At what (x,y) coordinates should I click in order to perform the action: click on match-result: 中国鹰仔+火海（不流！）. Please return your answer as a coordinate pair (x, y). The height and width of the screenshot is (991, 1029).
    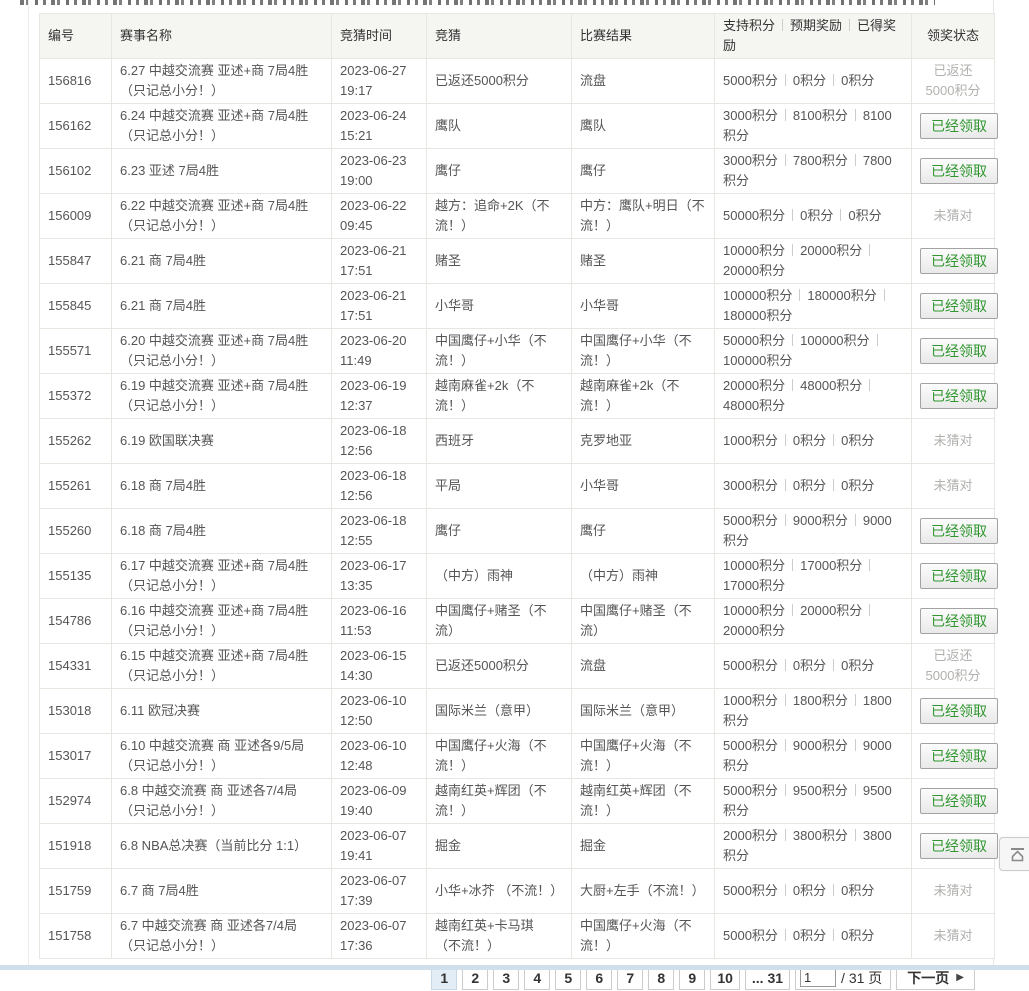
    Looking at the image, I should click on (643, 936).